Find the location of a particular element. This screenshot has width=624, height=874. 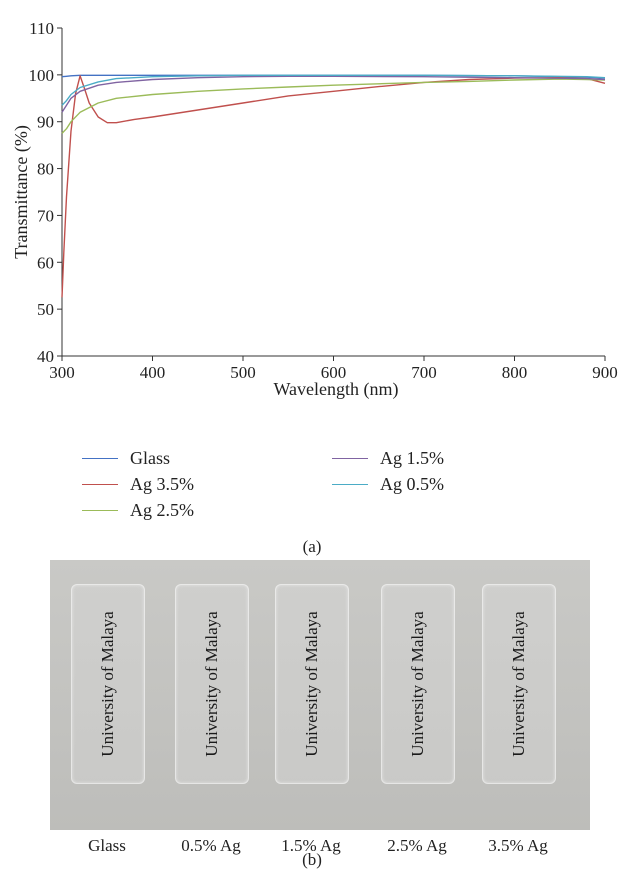

legend-item: Ag 0.5% is located at coordinates (388, 484).